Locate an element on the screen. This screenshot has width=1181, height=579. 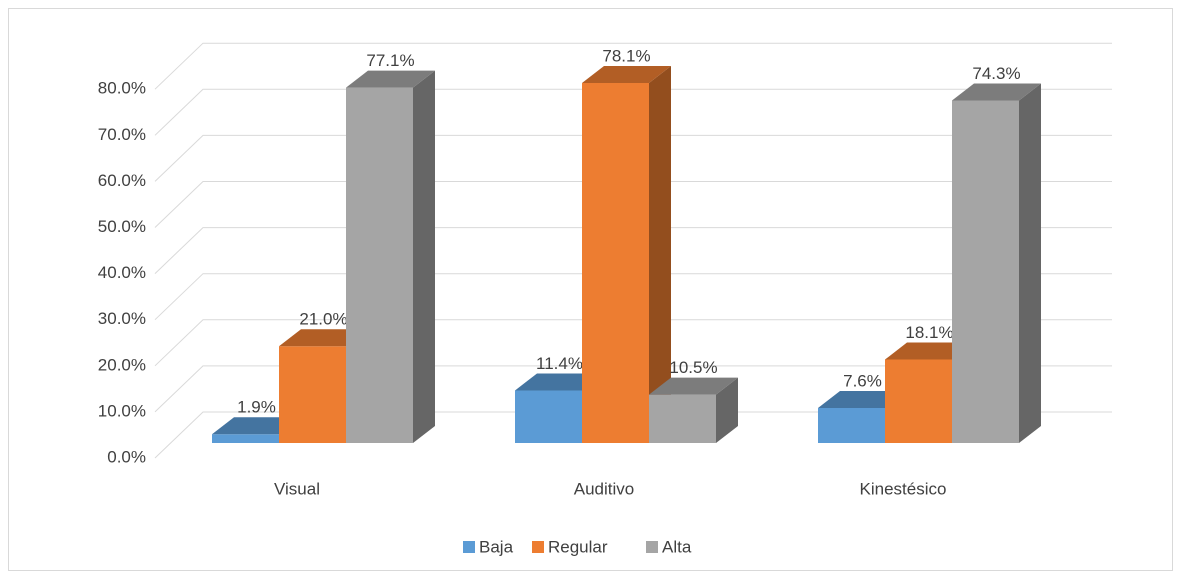
data-label: 78.1% is located at coordinates (626, 55).